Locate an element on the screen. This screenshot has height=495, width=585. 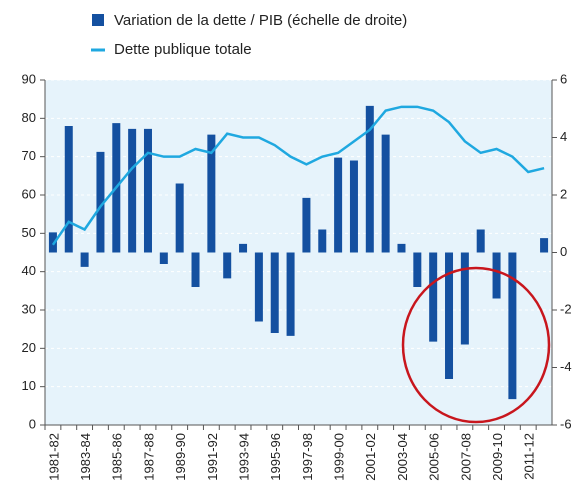
y-tick-label: 0 is located at coordinates (32, 423).